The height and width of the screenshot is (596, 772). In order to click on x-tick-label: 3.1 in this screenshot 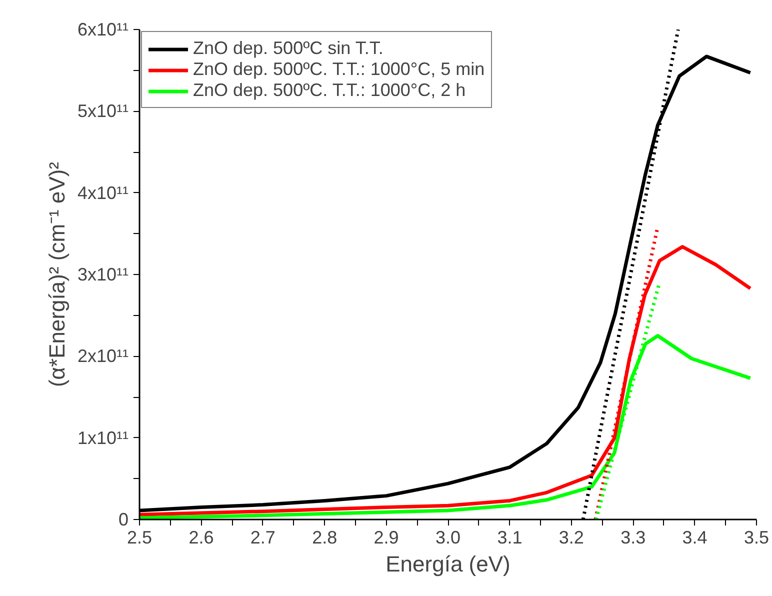, I will do `click(509, 538)`.